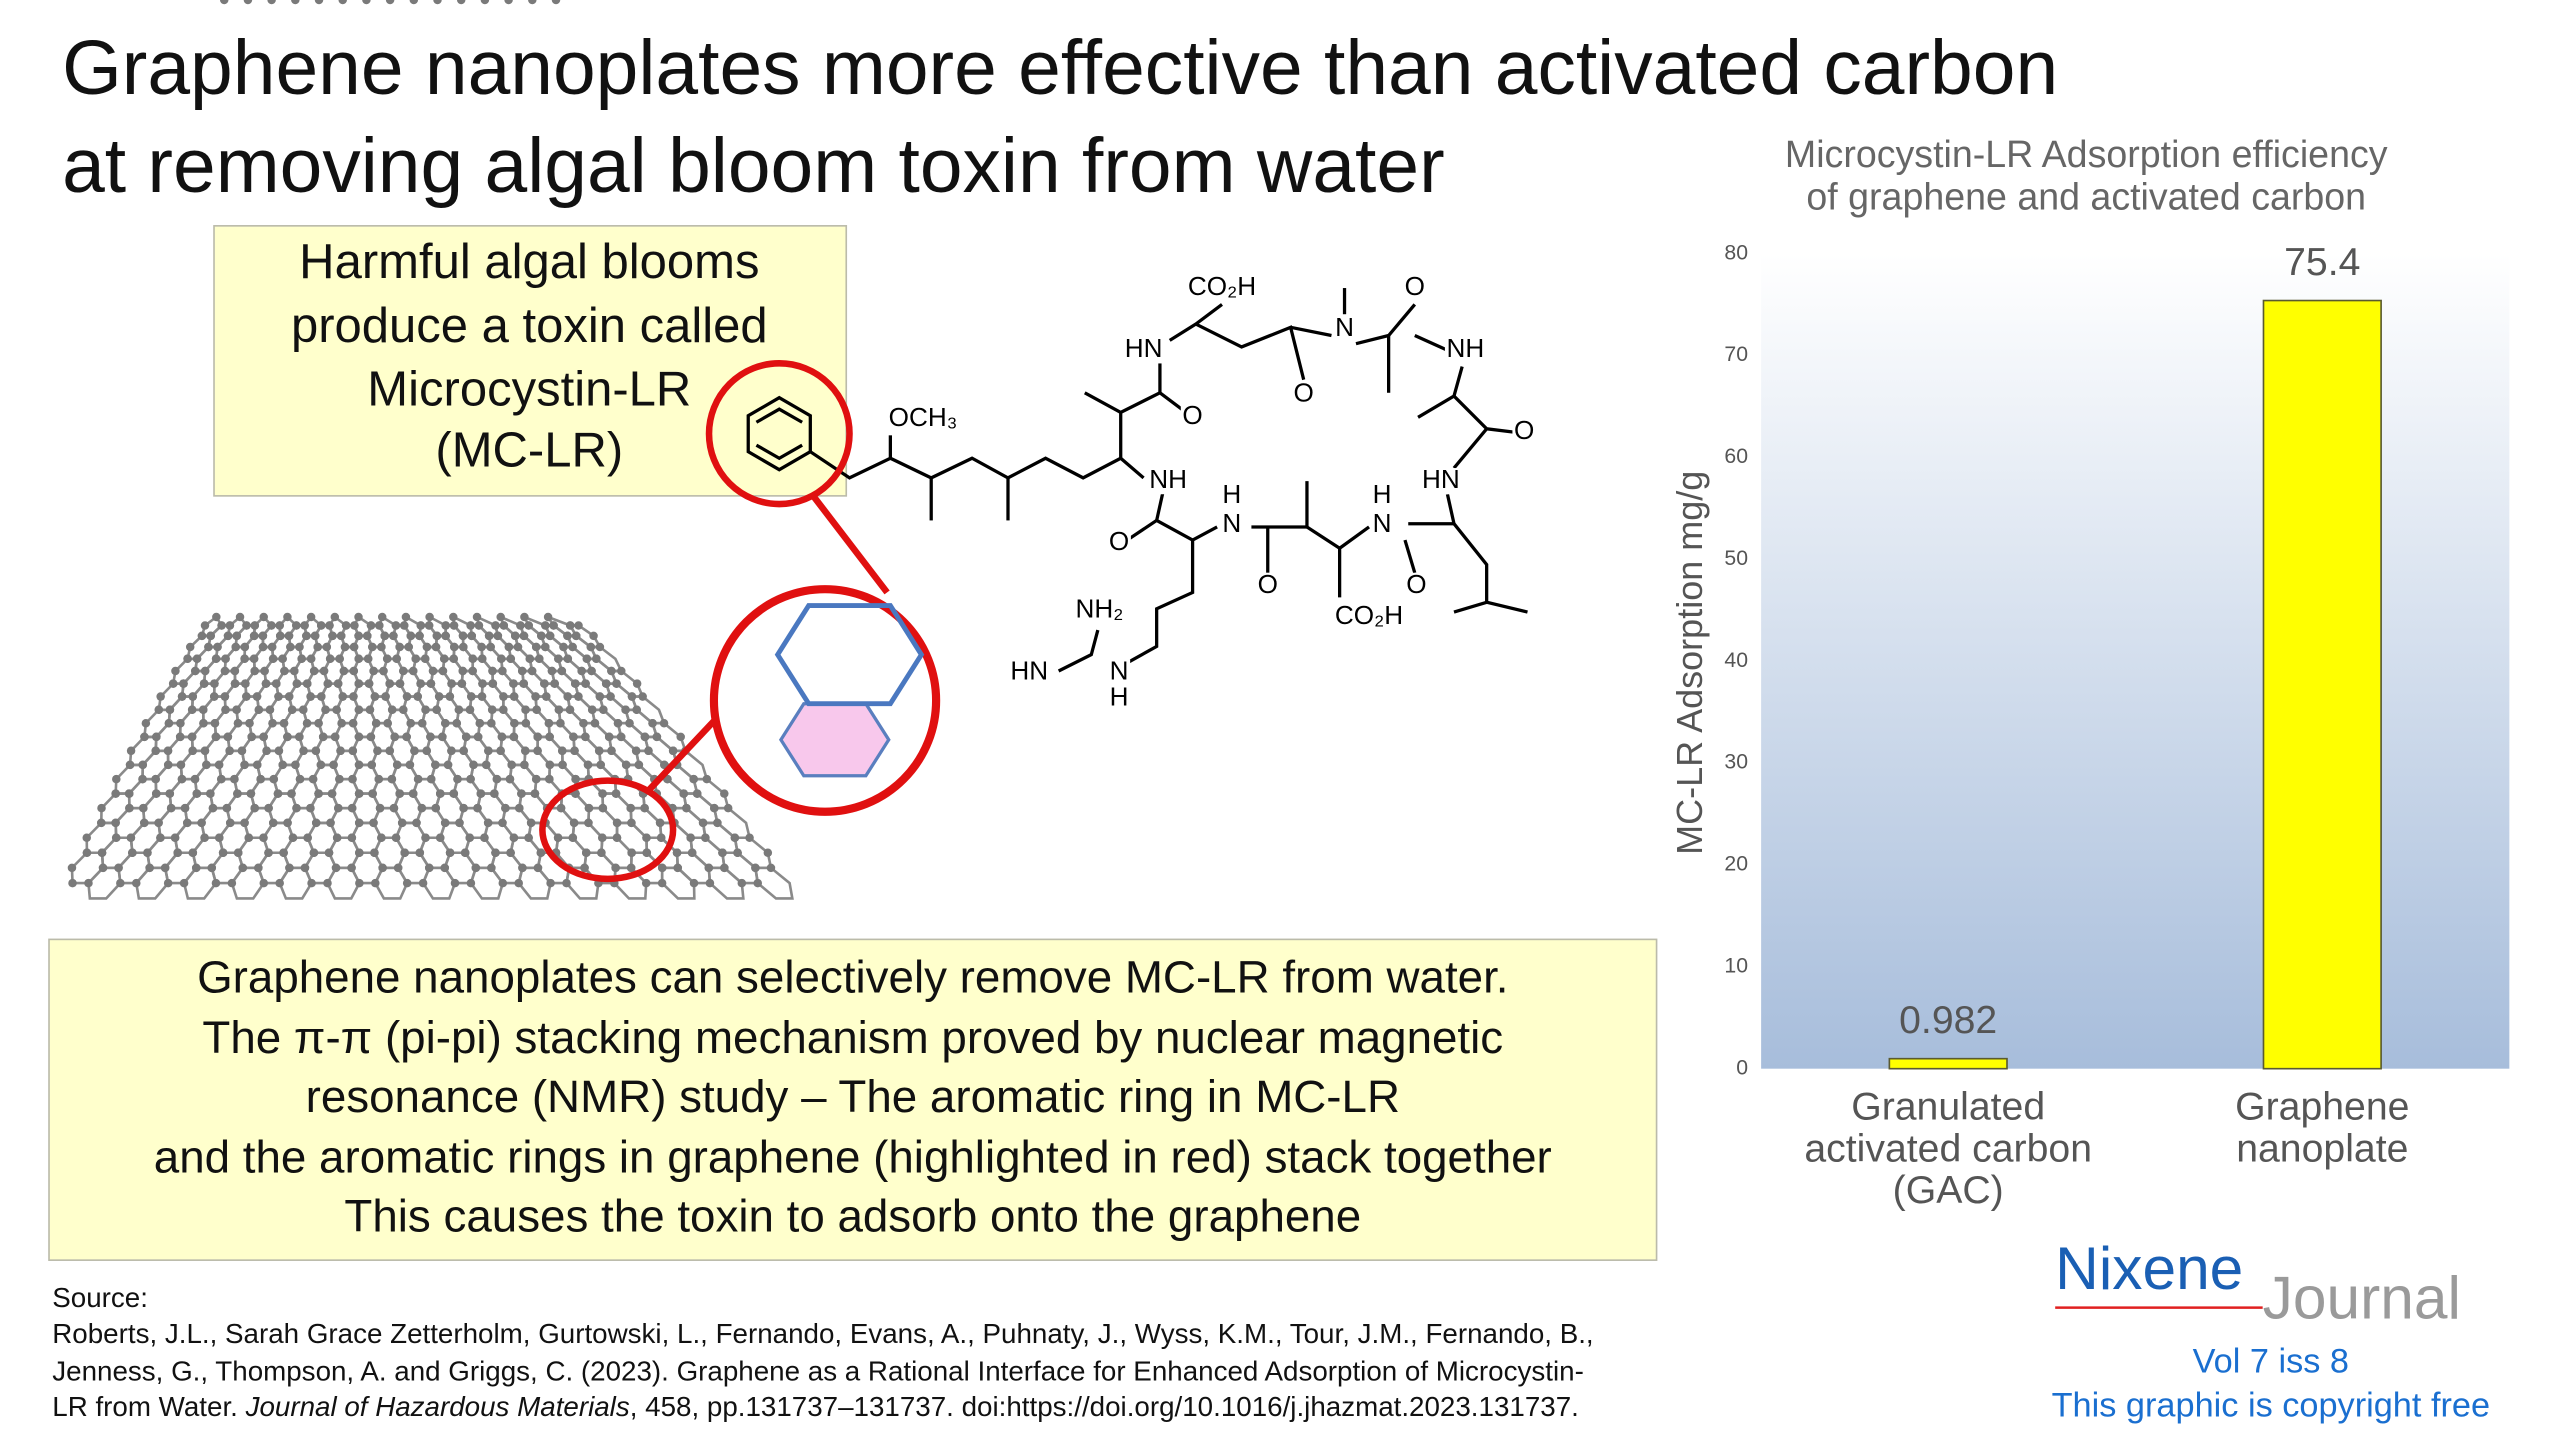 The height and width of the screenshot is (1450, 2560). I want to click on logo-brand: Nixene, so click(2149, 1268).